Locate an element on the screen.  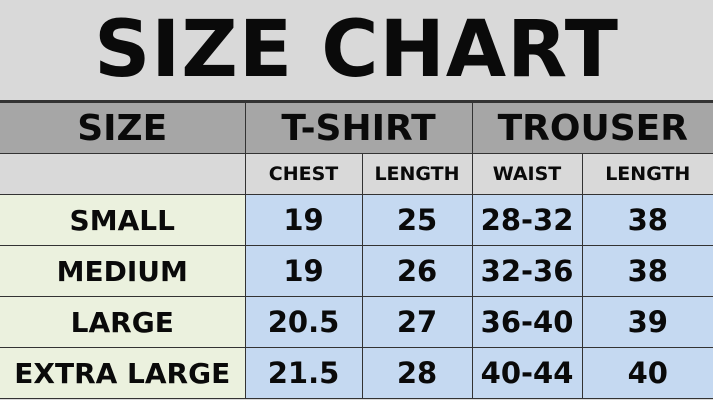
subheader-waist: WAIST is located at coordinates (527, 174).